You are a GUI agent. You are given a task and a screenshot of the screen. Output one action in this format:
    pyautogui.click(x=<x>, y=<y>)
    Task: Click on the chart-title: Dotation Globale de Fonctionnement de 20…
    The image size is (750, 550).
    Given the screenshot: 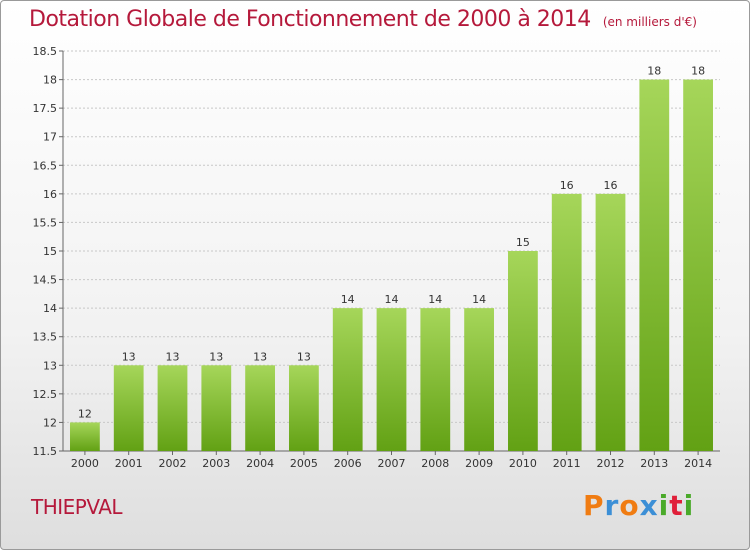 What is the action you would take?
    pyautogui.click(x=363, y=19)
    